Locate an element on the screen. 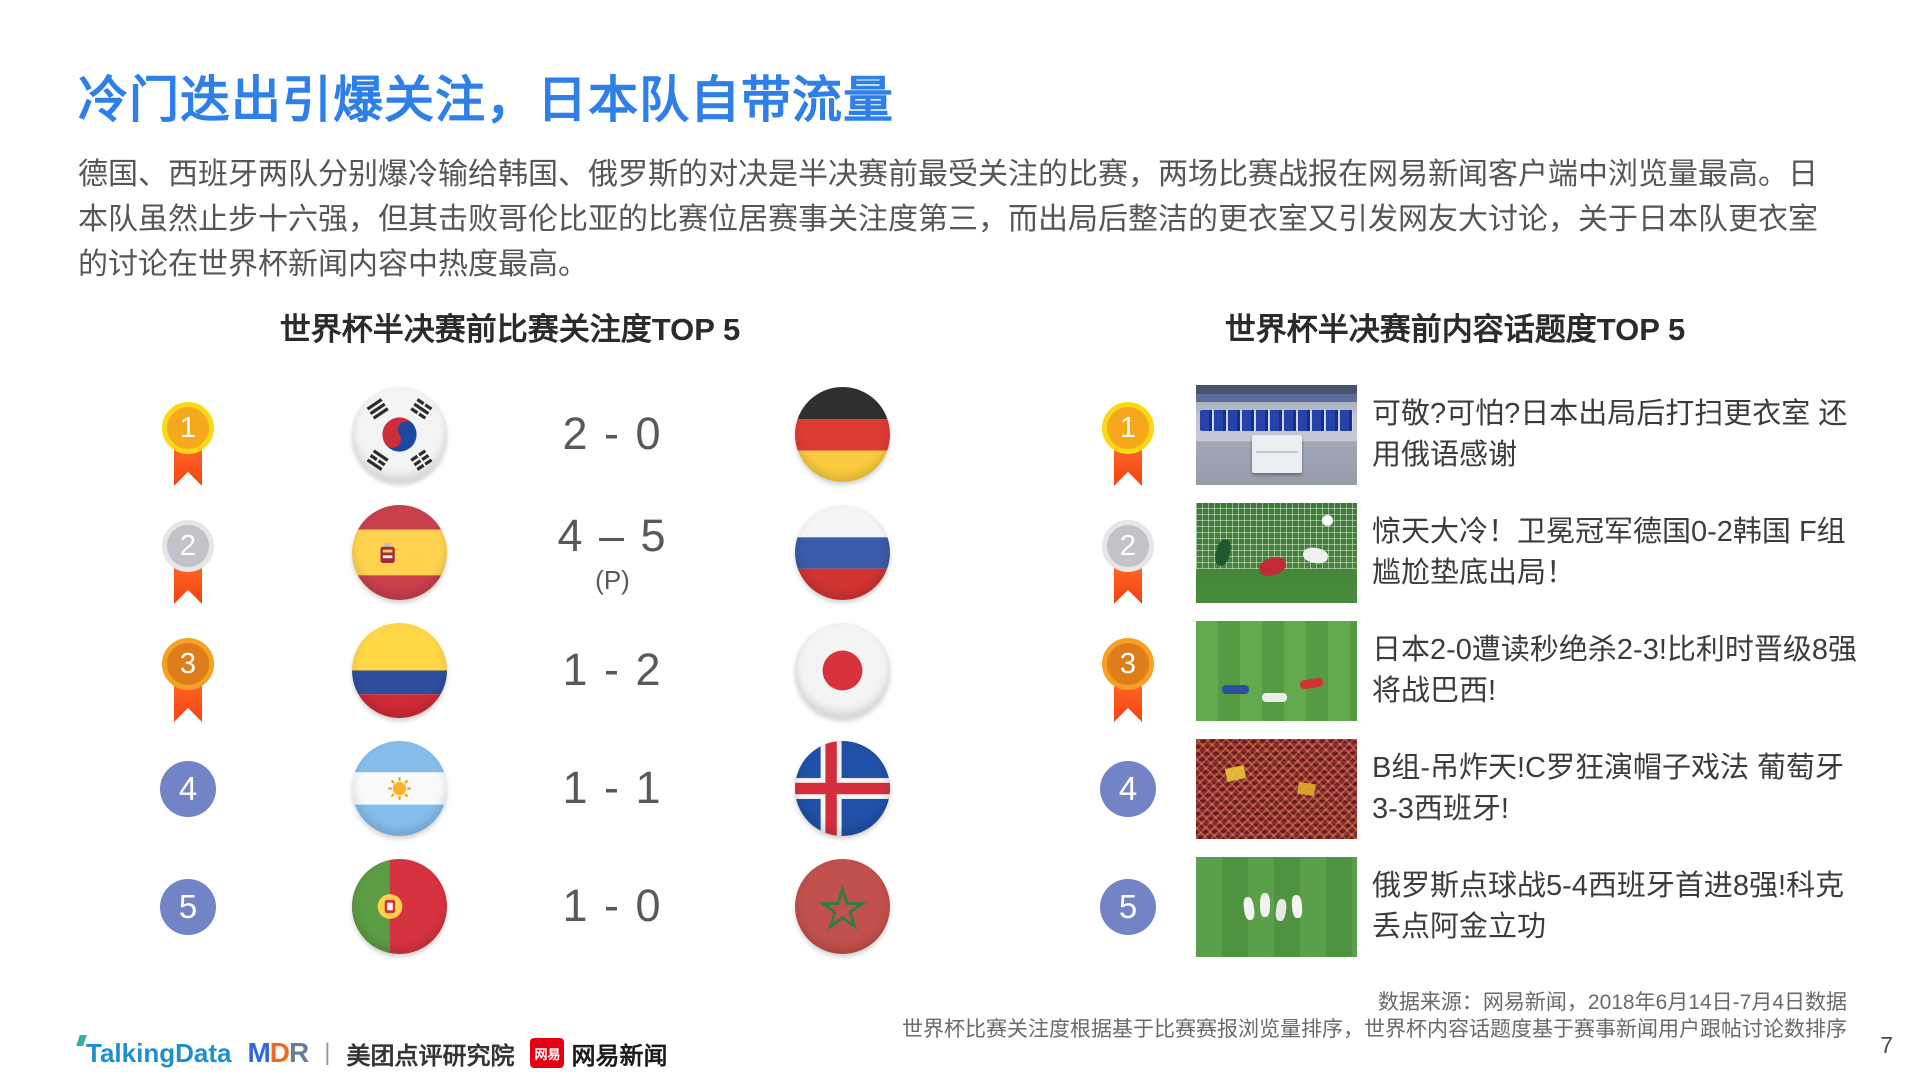 Image resolution: width=1921 pixels, height=1080 pixels. page-title: 冷门迭出引爆关注，日本队自带流量 is located at coordinates (486, 100).